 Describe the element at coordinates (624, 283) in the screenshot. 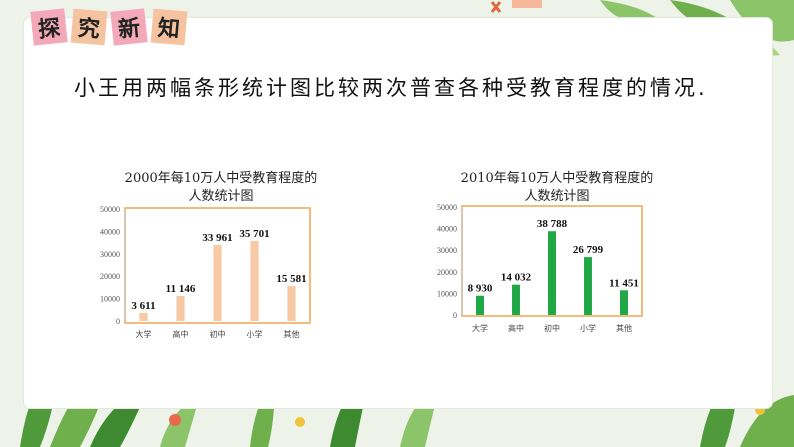

I see `data-label: 11 451` at that location.